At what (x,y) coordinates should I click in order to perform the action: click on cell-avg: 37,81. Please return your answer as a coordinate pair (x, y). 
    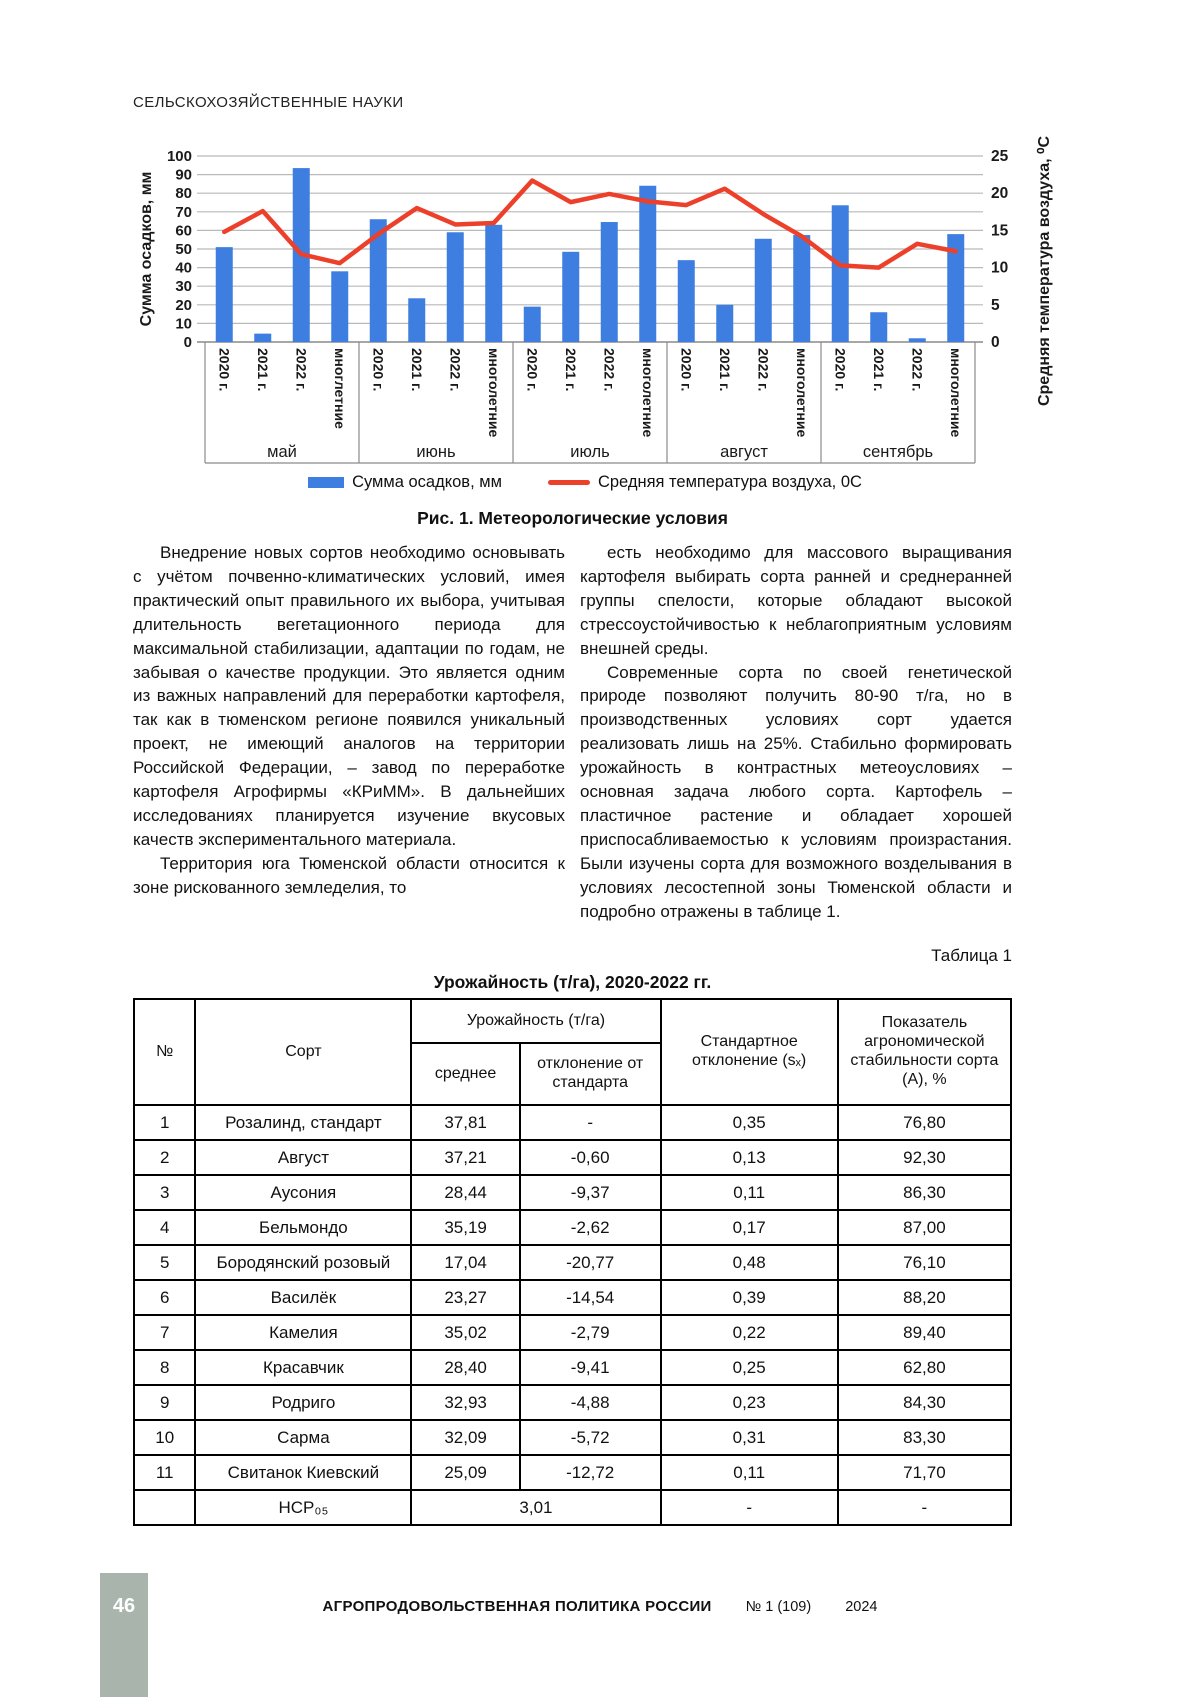
    Looking at the image, I should click on (465, 1122).